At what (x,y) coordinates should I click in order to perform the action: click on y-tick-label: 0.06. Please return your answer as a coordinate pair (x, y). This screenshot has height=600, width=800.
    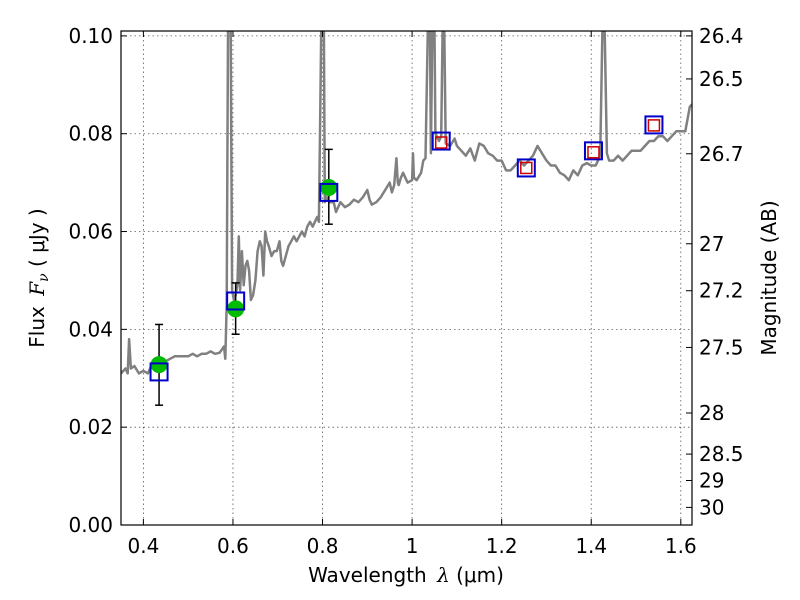
    Looking at the image, I should click on (90, 232).